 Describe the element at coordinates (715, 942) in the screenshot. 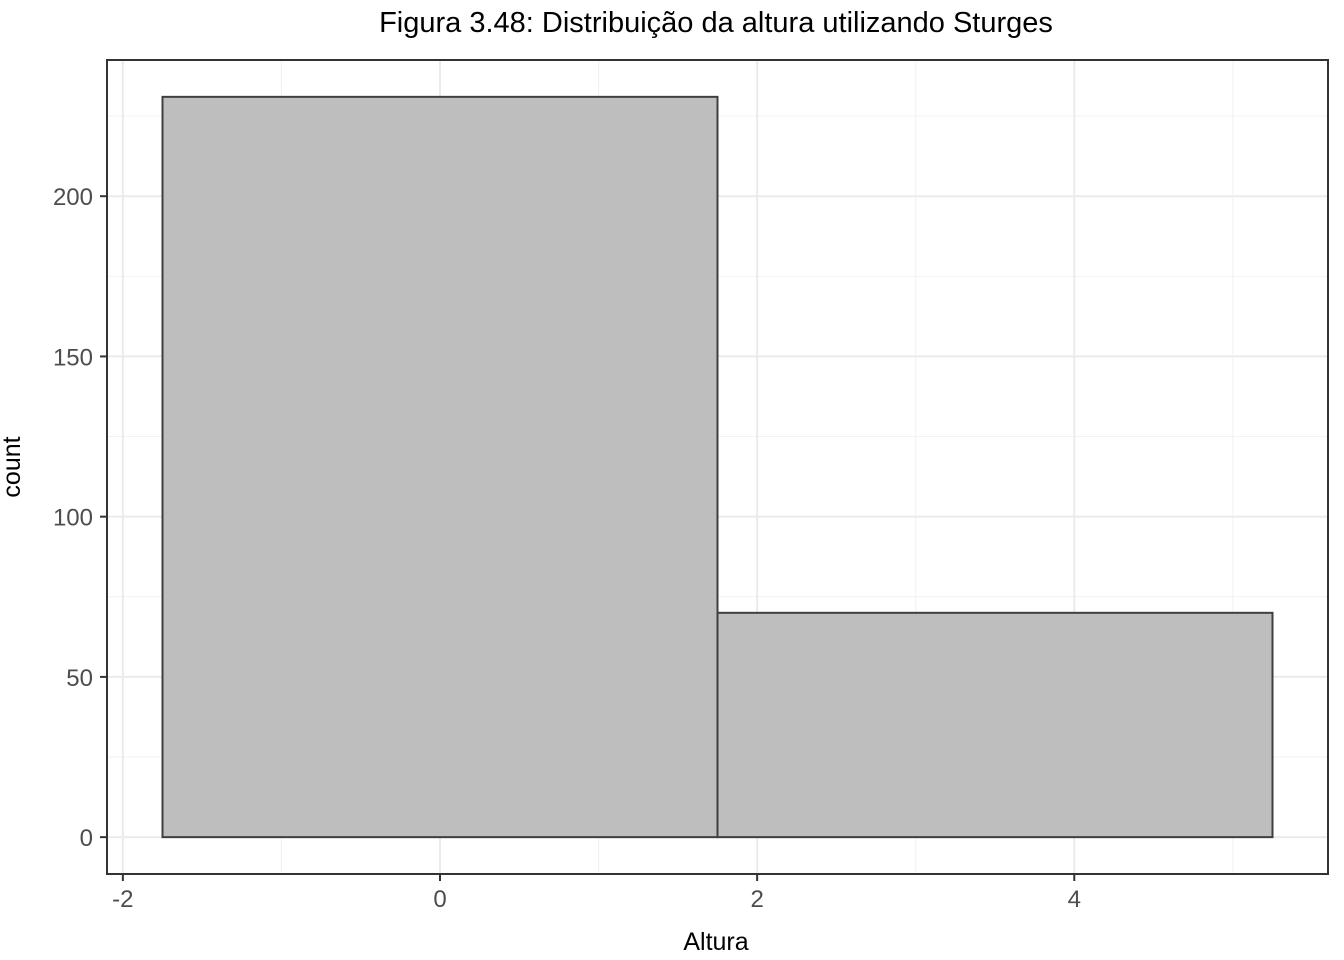

I see `x-axis-title: Altura` at that location.